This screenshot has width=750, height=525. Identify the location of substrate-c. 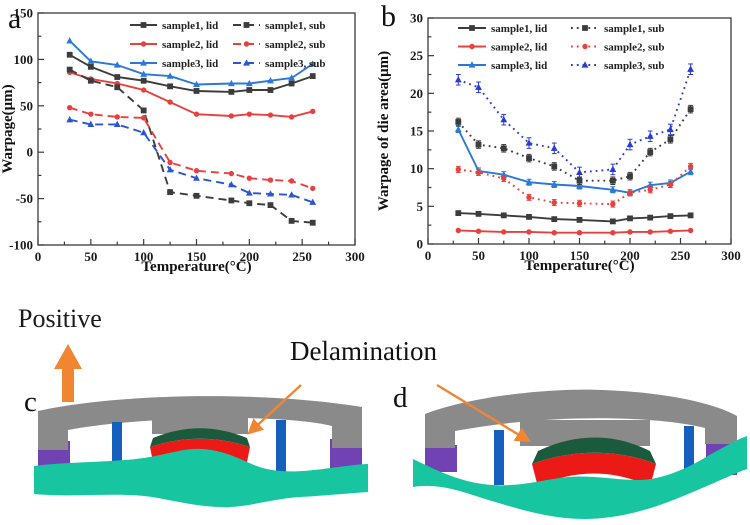
(201, 478).